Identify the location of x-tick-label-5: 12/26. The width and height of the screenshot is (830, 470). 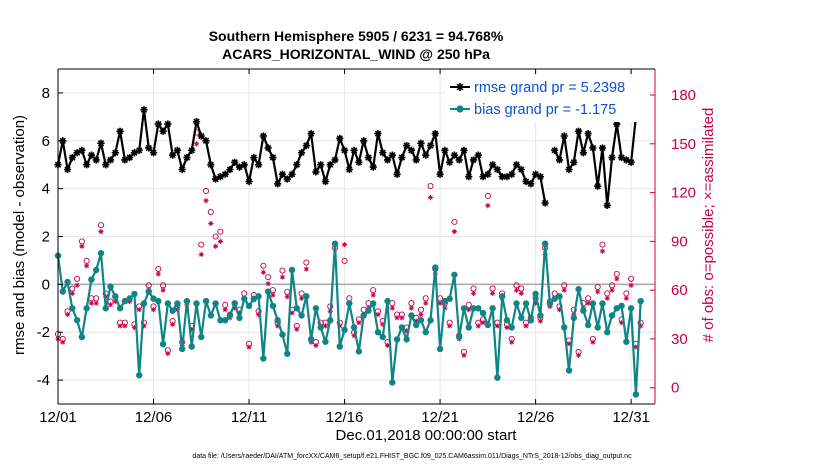
(536, 417).